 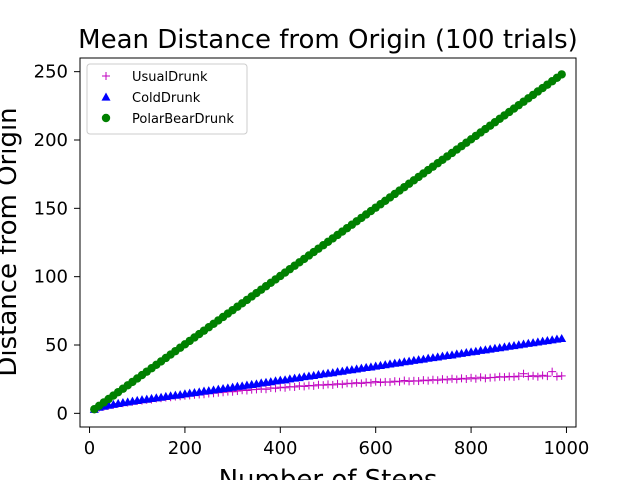 I want to click on x-axis: 0 200 400 600 800 1000, so click(x=337, y=443).